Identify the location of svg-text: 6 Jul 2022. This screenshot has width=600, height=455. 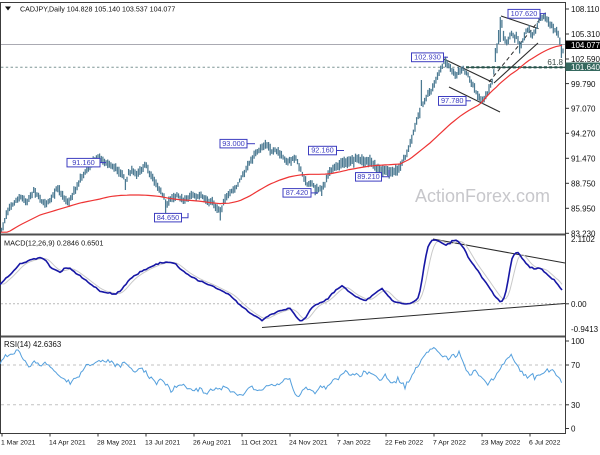
(545, 443).